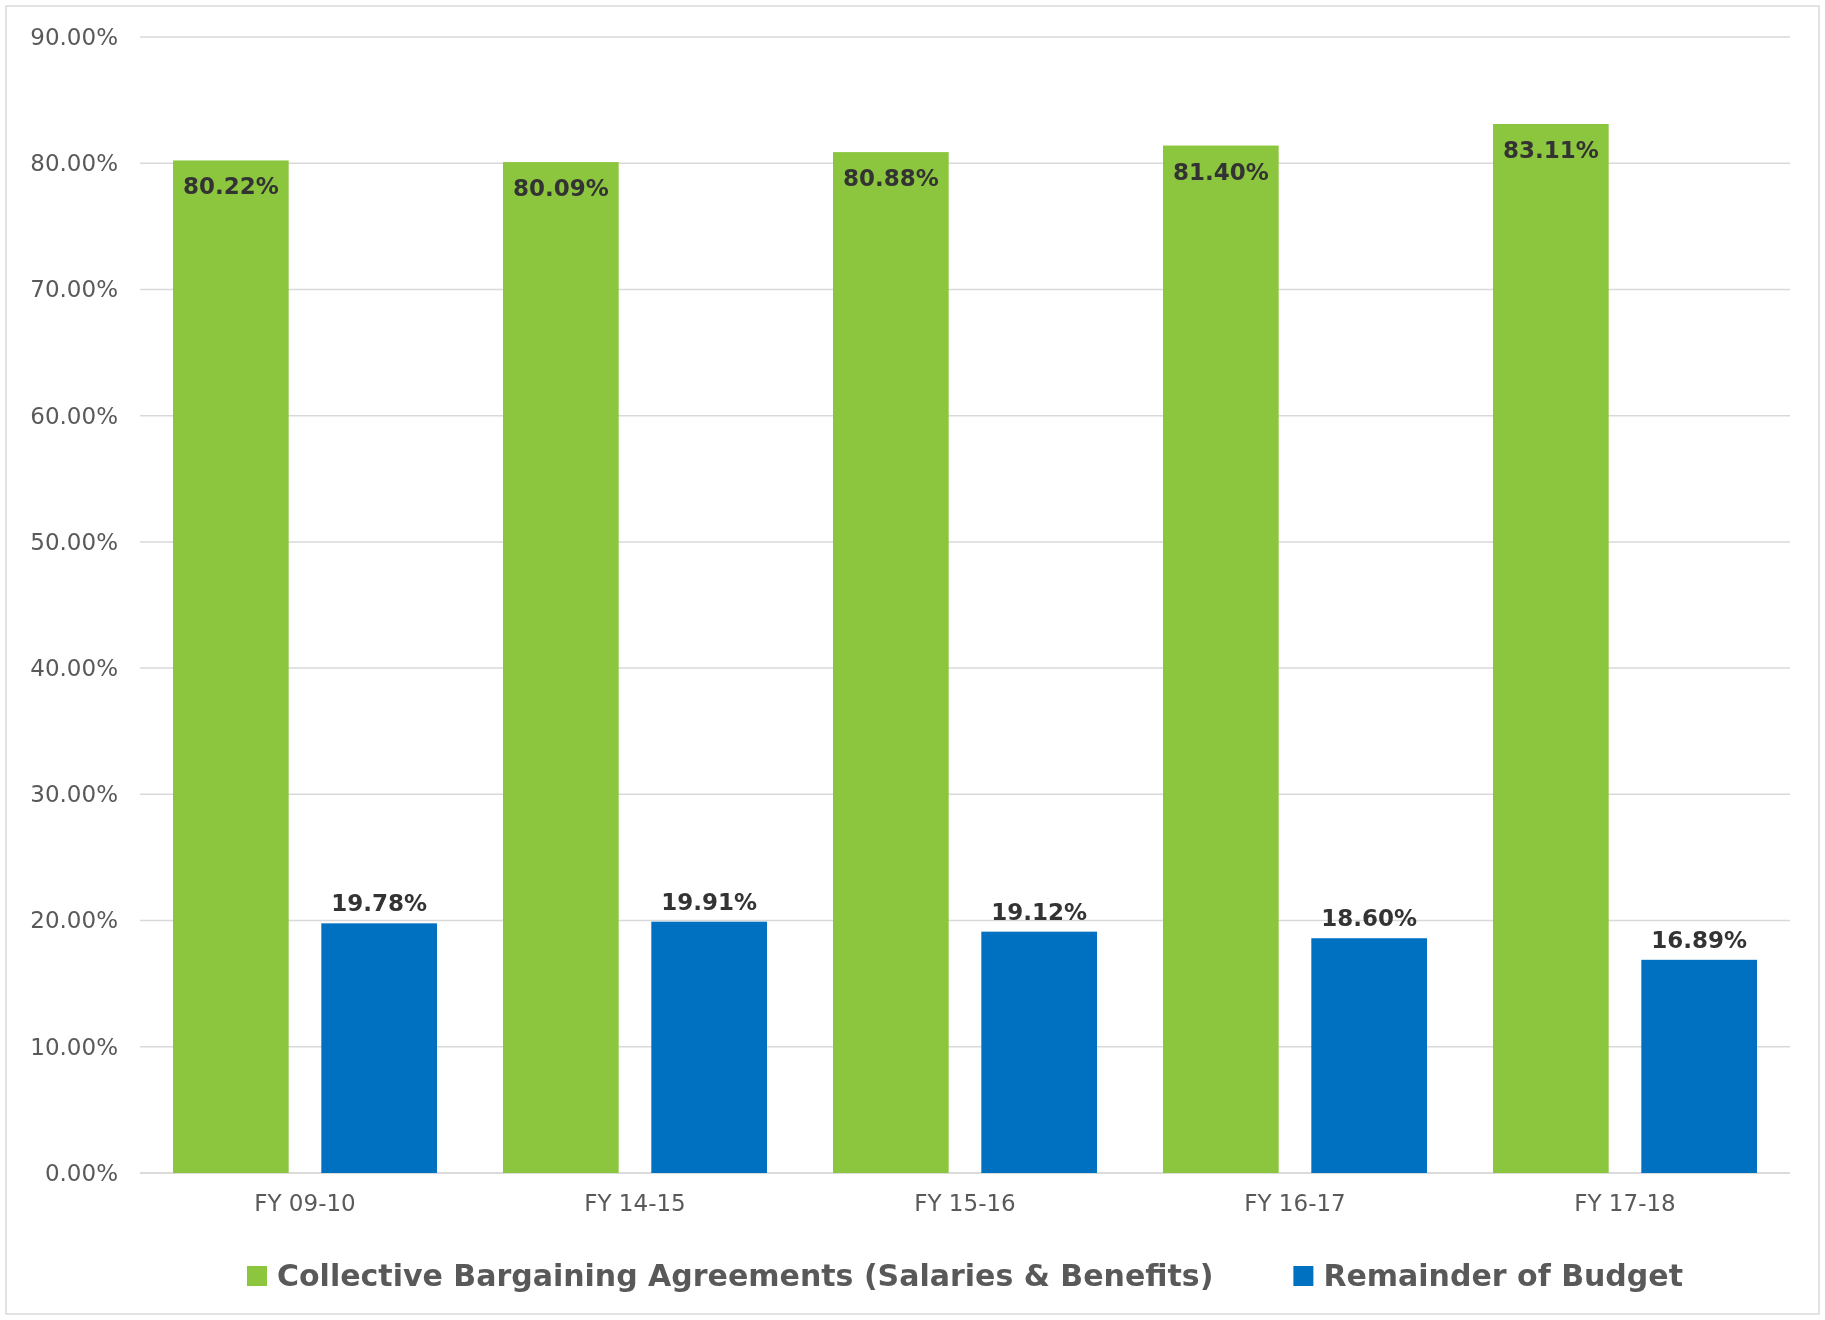 This screenshot has width=1825, height=1320. Describe the element at coordinates (1220, 171) in the screenshot. I see `data-label: 81.40%` at that location.